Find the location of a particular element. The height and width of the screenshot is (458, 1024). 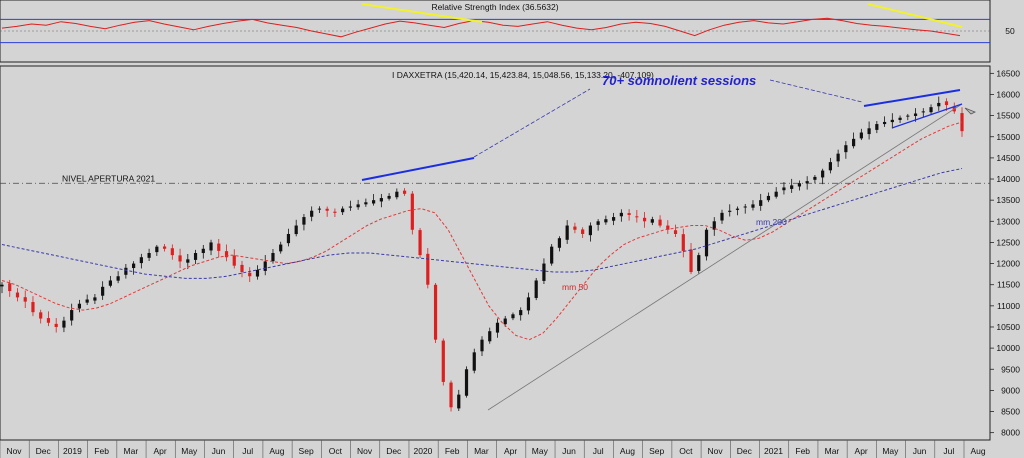

y-tick-label: 8000 is located at coordinates (1010, 433).